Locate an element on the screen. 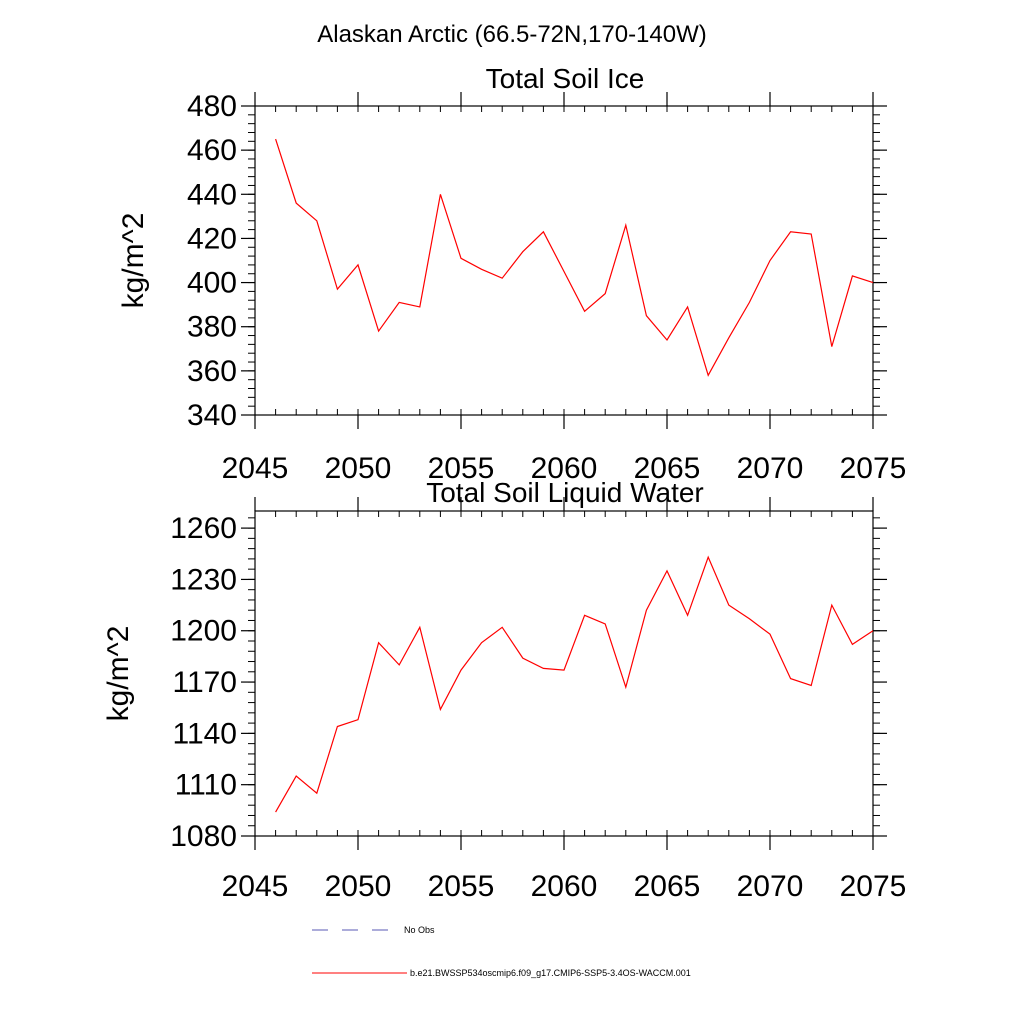 This screenshot has height=1024, width=1024. x-tick-label: 2050 is located at coordinates (358, 468).